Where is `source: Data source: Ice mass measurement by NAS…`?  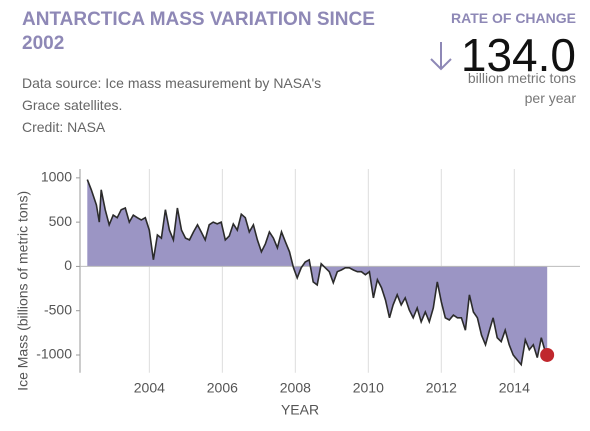 source: Data source: Ice mass measurement by NAS… is located at coordinates (172, 94).